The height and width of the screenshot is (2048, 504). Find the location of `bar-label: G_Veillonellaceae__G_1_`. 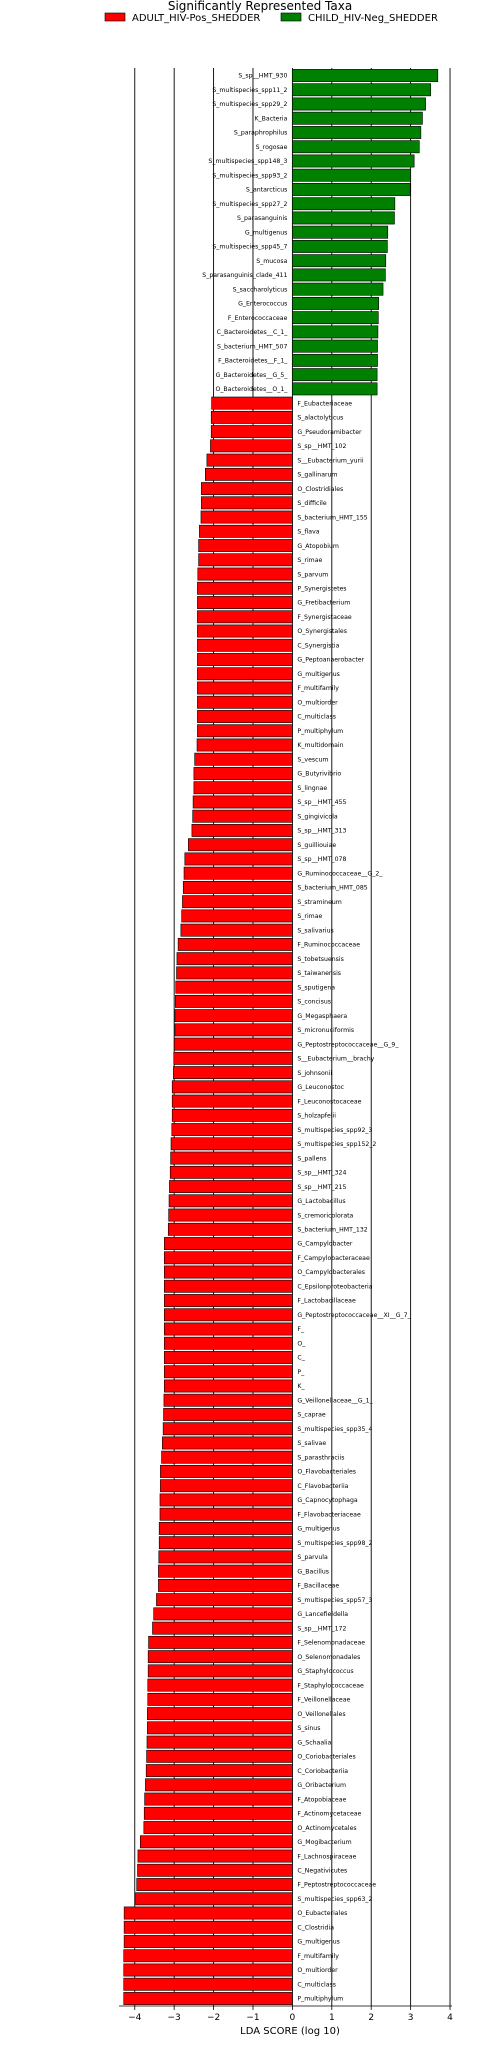

bar-label: G_Veillonellaceae__G_1_ is located at coordinates (335, 1400).